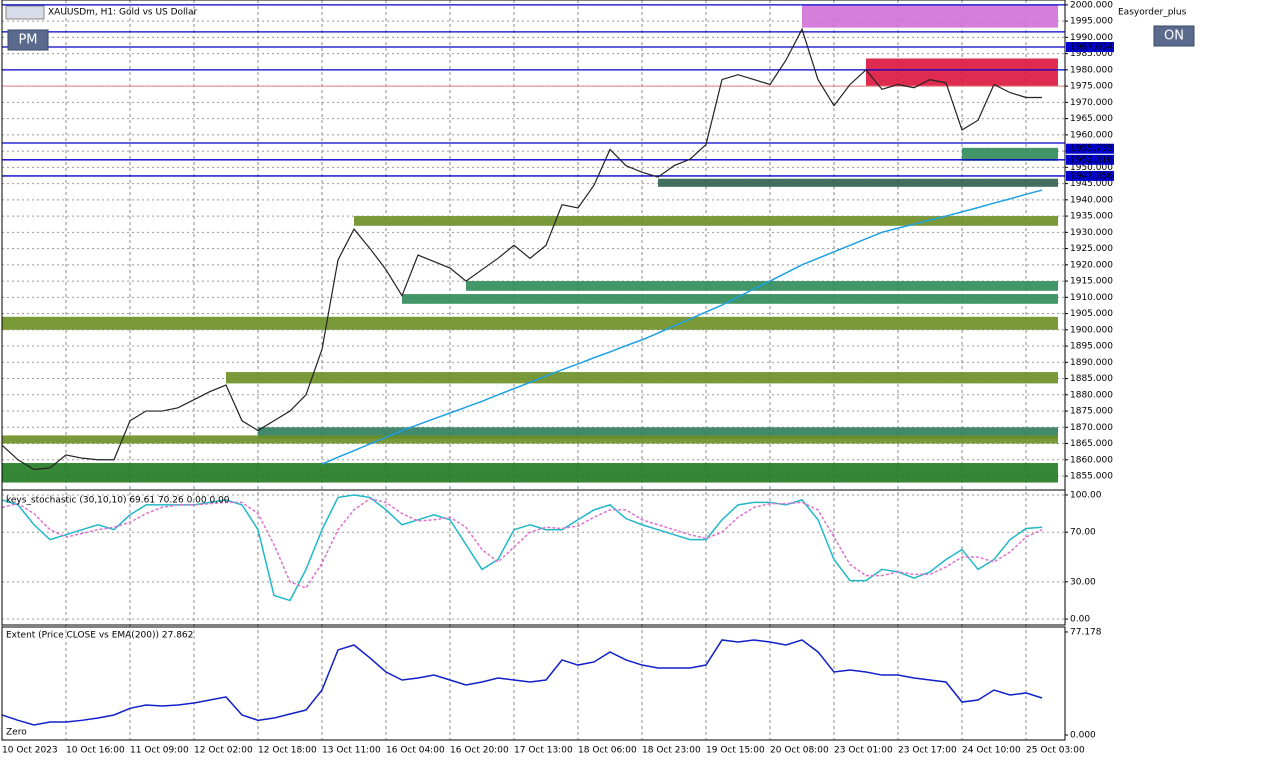  Describe the element at coordinates (351, 751) in the screenshot. I see `x-tick-label: 13 Oct 11:00` at that location.